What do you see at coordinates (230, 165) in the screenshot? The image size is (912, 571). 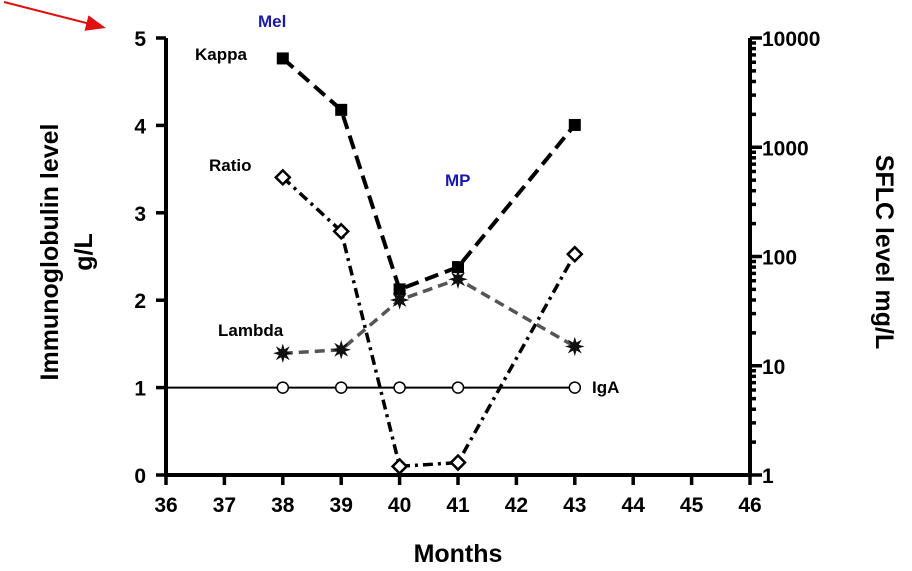 I see `series-label-ratio: Ratio` at bounding box center [230, 165].